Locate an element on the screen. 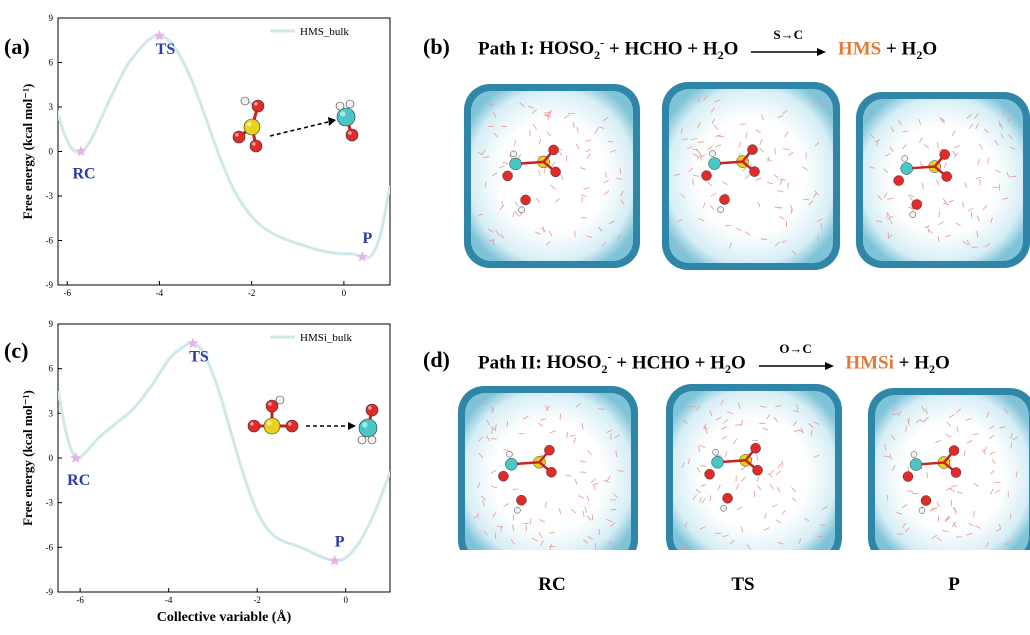 The image size is (1030, 635). y-tick-label: -9 is located at coordinates (50, 592).